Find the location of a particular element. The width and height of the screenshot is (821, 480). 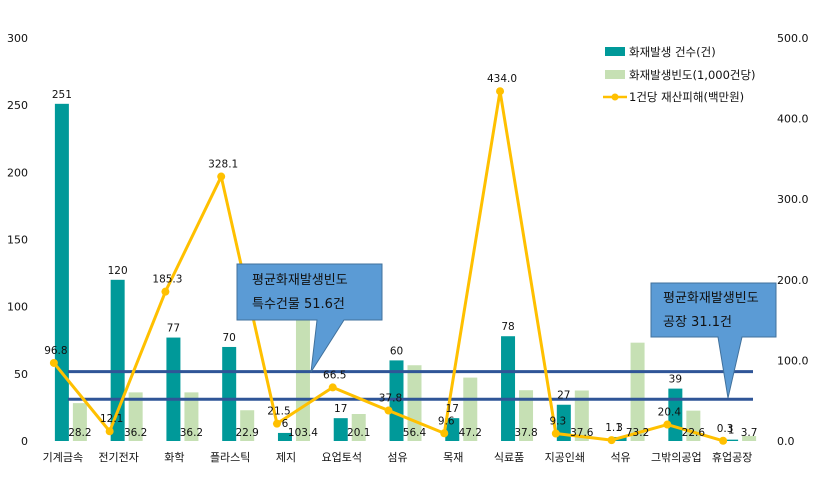

reference-lines is located at coordinates (410, 385).